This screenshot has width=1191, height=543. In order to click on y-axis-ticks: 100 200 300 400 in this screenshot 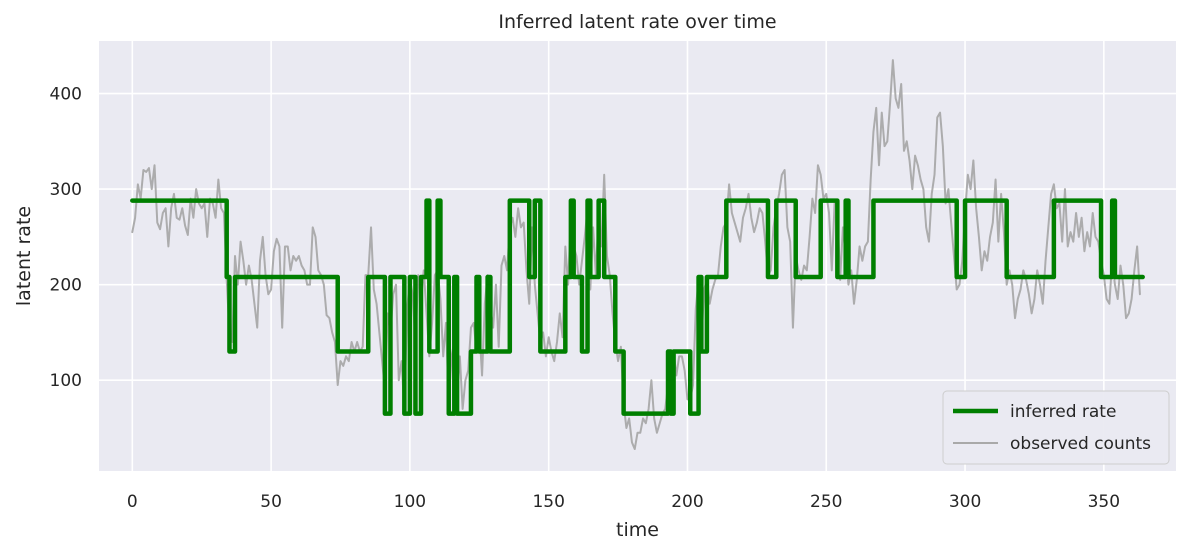, I will do `click(66, 238)`.